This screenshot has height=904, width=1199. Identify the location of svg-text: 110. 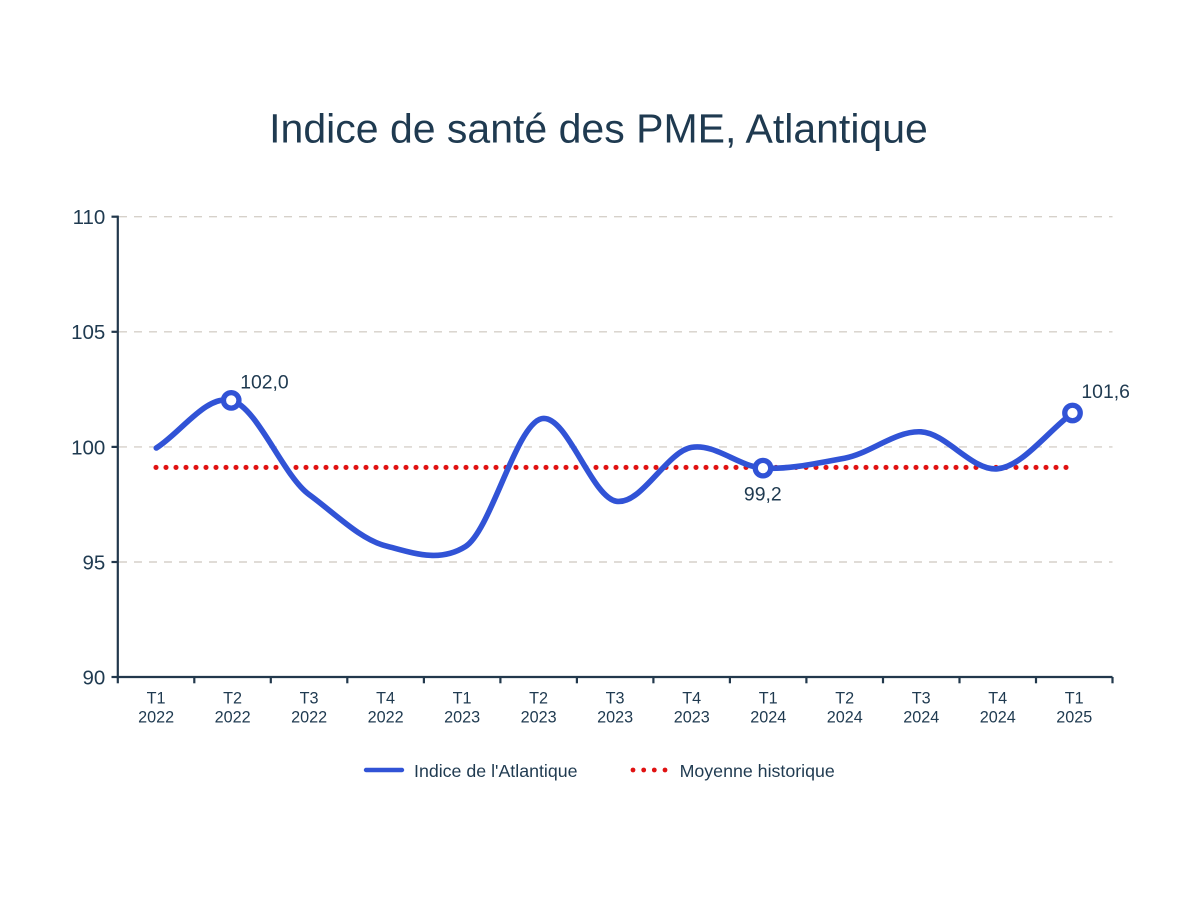
(89, 217).